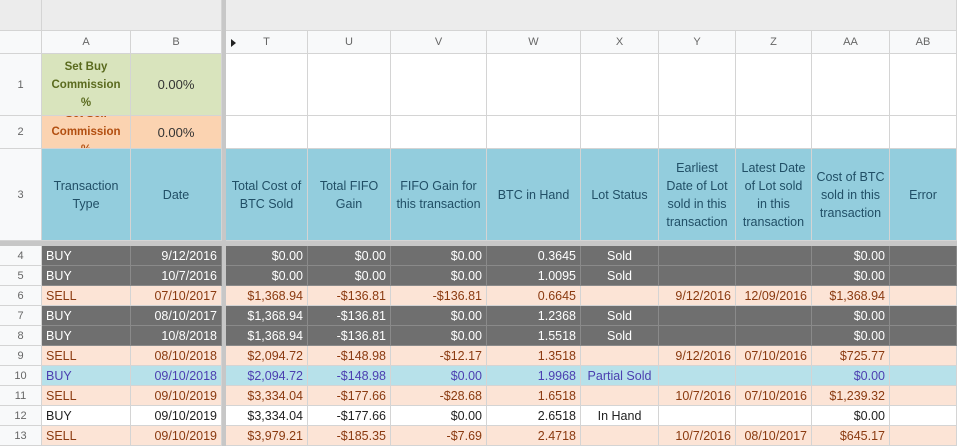  What do you see at coordinates (224, 223) in the screenshot?
I see `vertical-freeze-bar` at bounding box center [224, 223].